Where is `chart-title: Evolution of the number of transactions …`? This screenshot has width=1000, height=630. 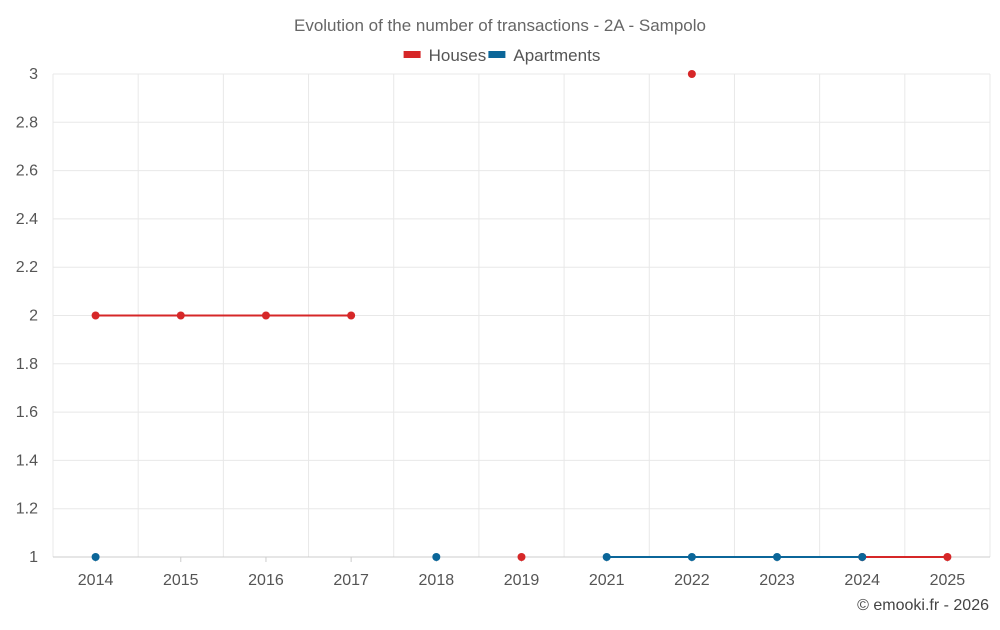
chart-title: Evolution of the number of transactions … is located at coordinates (500, 25).